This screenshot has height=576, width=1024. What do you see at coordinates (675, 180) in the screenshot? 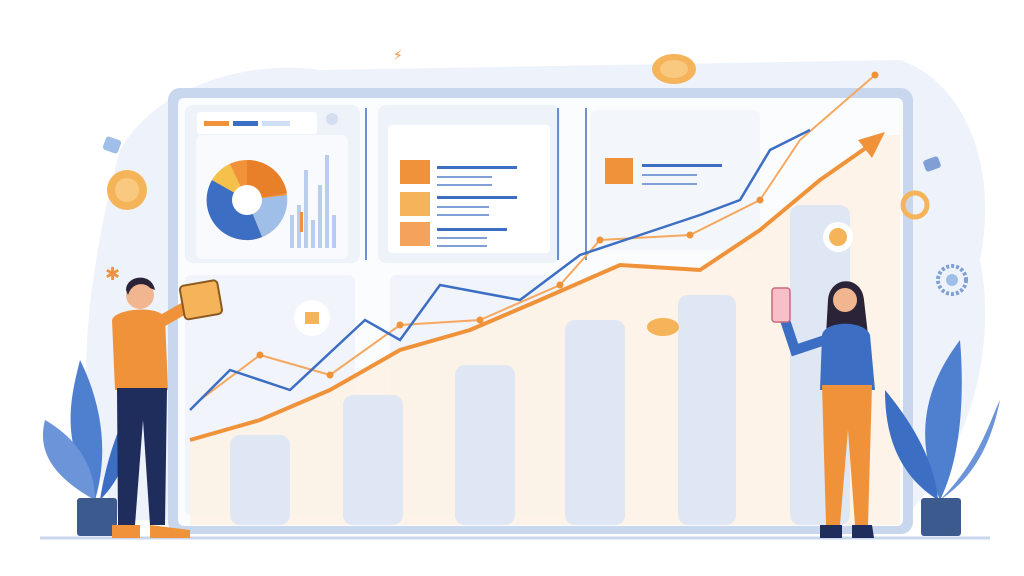
I see `summary-panel` at bounding box center [675, 180].